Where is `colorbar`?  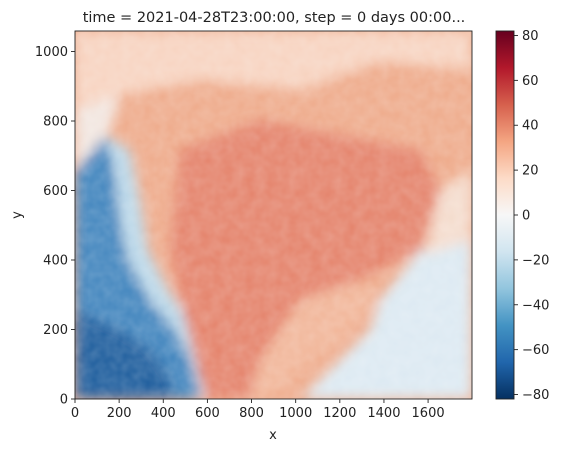 colorbar is located at coordinates (505, 215).